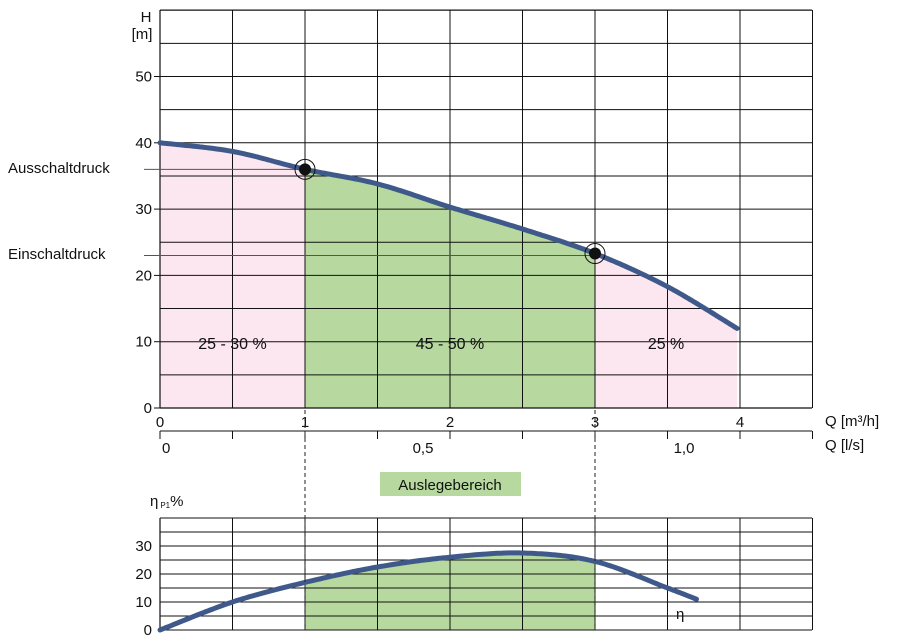 The image size is (907, 635). What do you see at coordinates (486, 443) in the screenshot?
I see `secondary-x-axis: 0 0,5 1,0` at bounding box center [486, 443].